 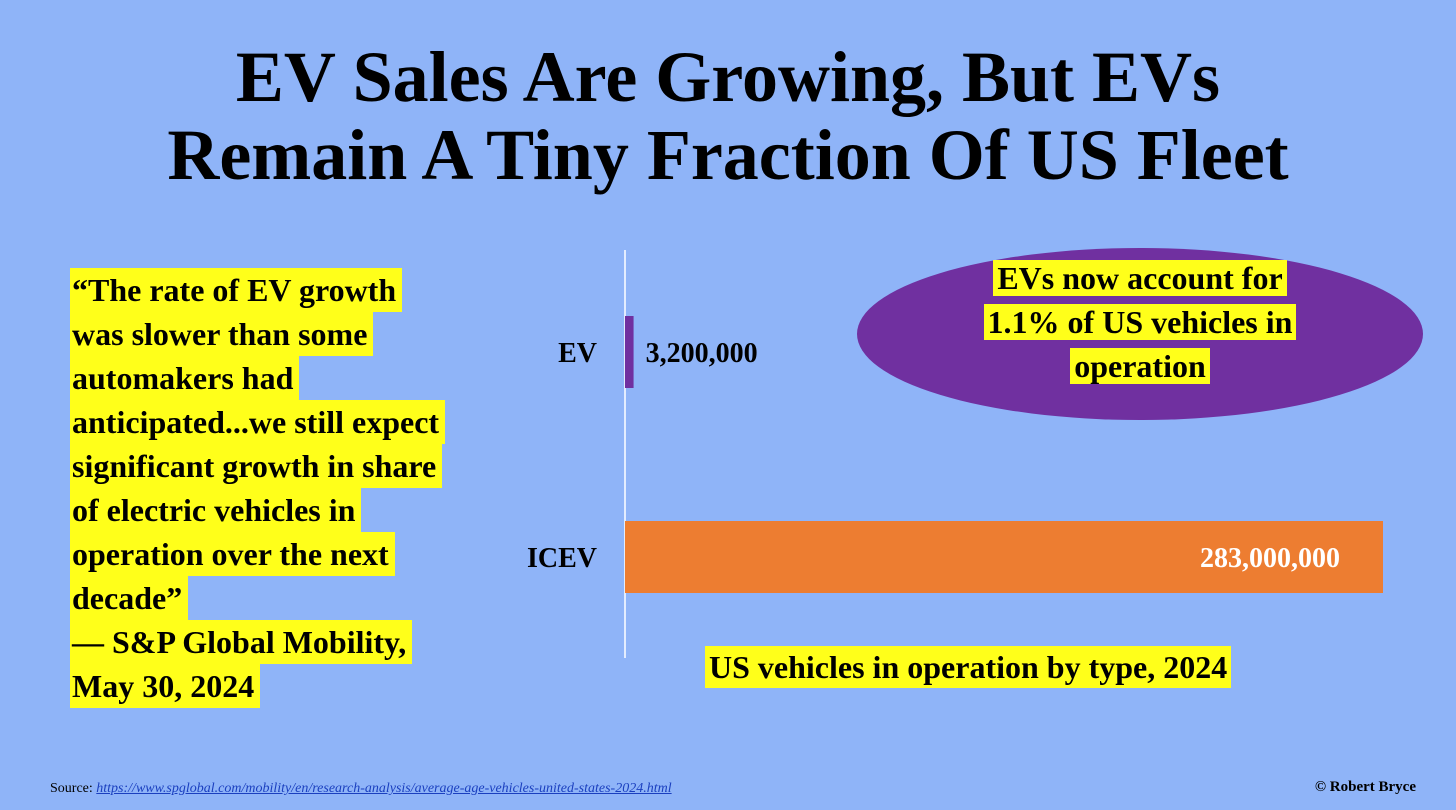 What do you see at coordinates (1140, 278) in the screenshot?
I see `callout-line: EVs now account for` at bounding box center [1140, 278].